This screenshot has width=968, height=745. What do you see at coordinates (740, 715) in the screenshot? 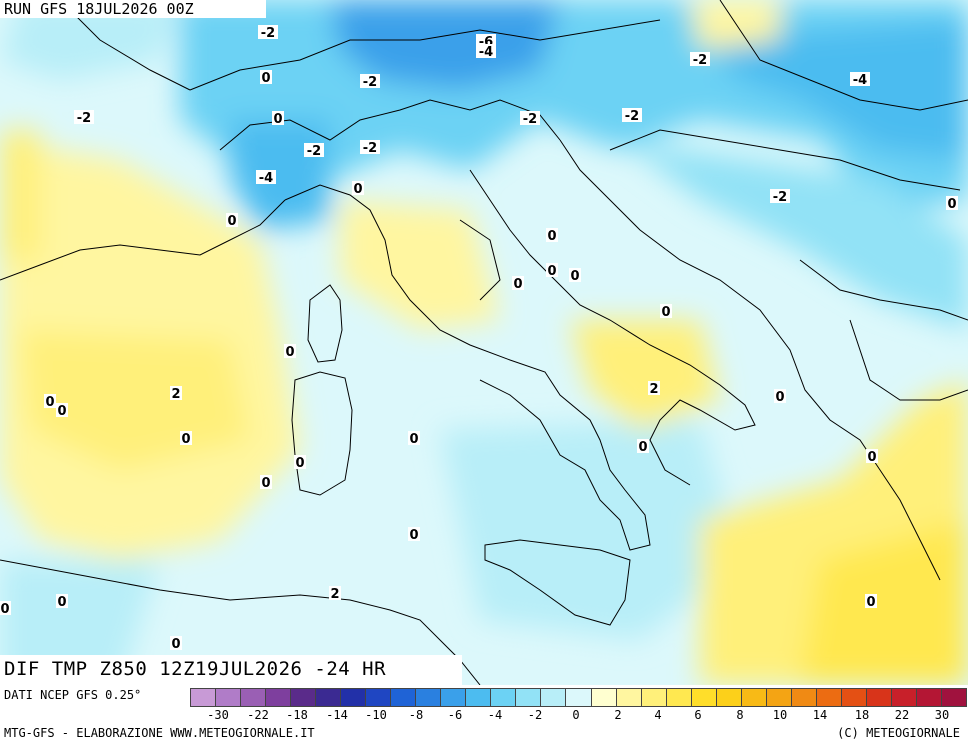
I see `scale-tick-label: 8` at bounding box center [740, 715].